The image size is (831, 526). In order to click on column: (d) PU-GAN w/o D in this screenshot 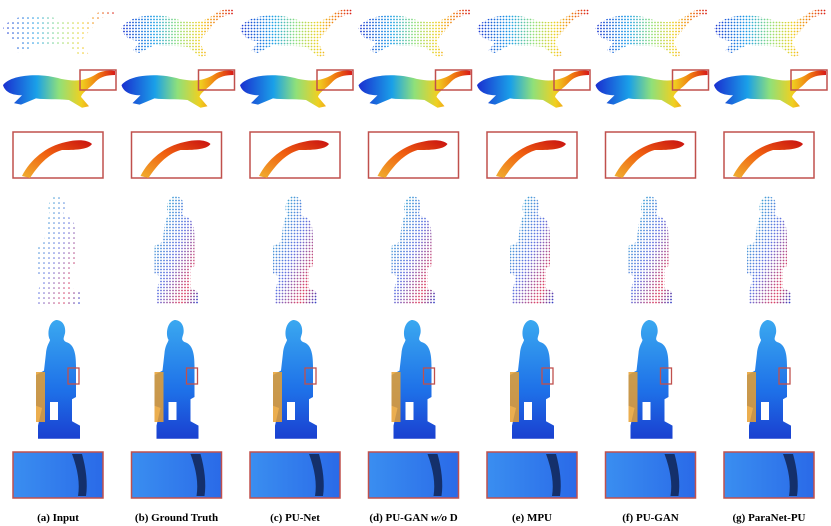, I will do `click(415, 266)`.